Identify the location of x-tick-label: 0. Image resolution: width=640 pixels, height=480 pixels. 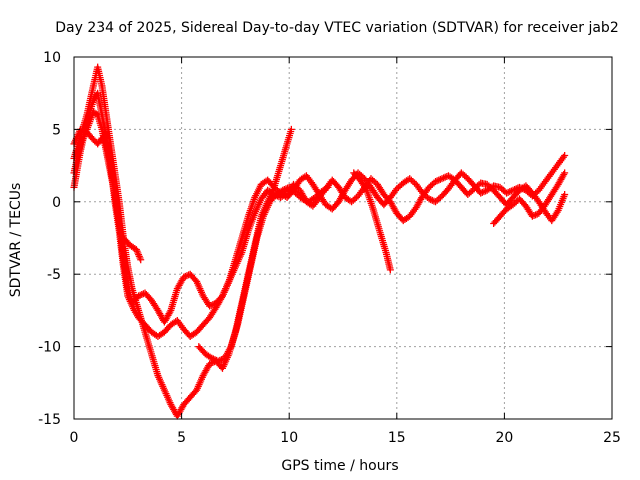
(74, 438).